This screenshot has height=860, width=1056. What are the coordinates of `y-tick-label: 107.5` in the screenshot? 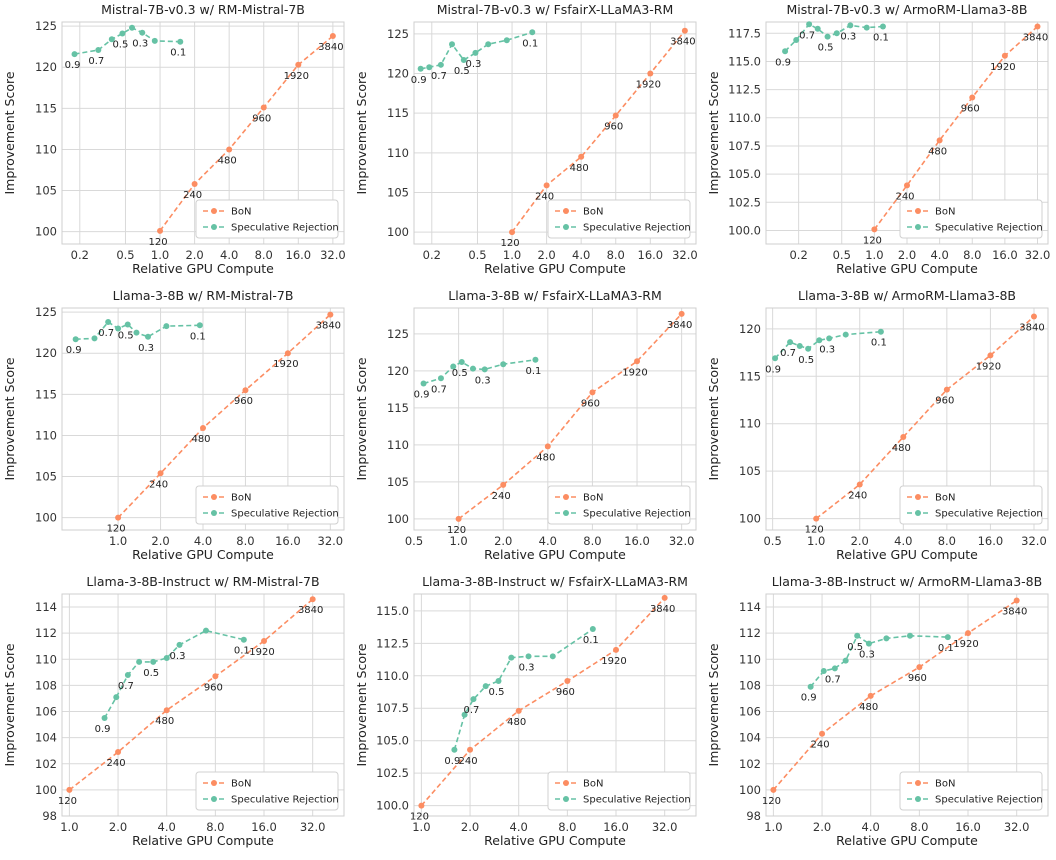 It's located at (744, 146).